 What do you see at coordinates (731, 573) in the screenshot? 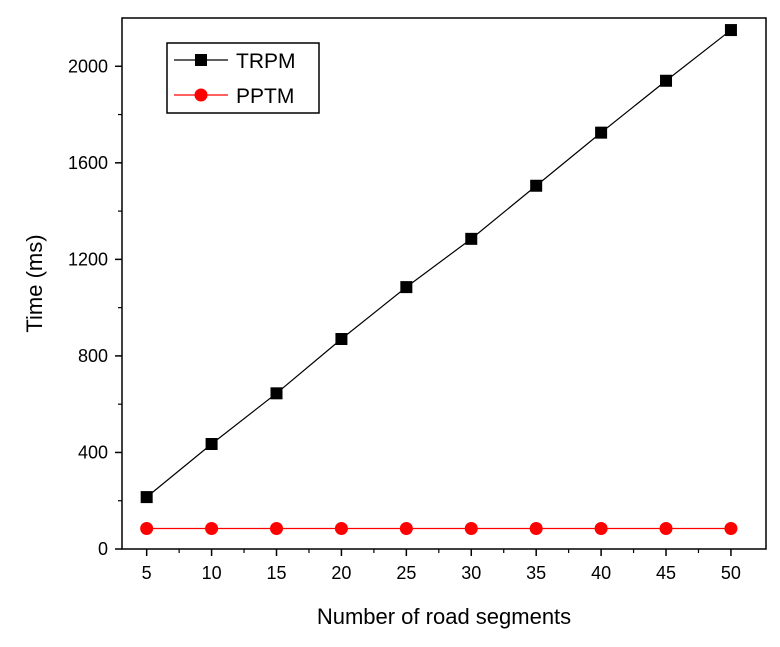
I see `x-tick-label-50: 50` at bounding box center [731, 573].